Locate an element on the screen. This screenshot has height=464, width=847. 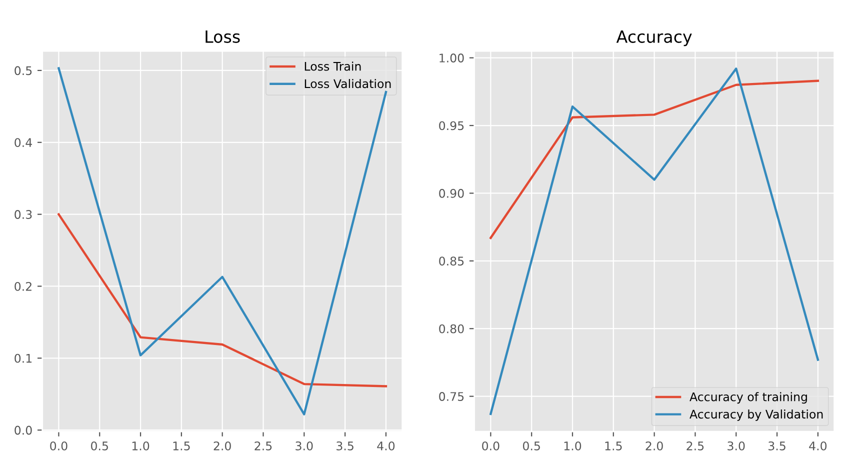
y-tick-label: 0.2 is located at coordinates (23, 286).